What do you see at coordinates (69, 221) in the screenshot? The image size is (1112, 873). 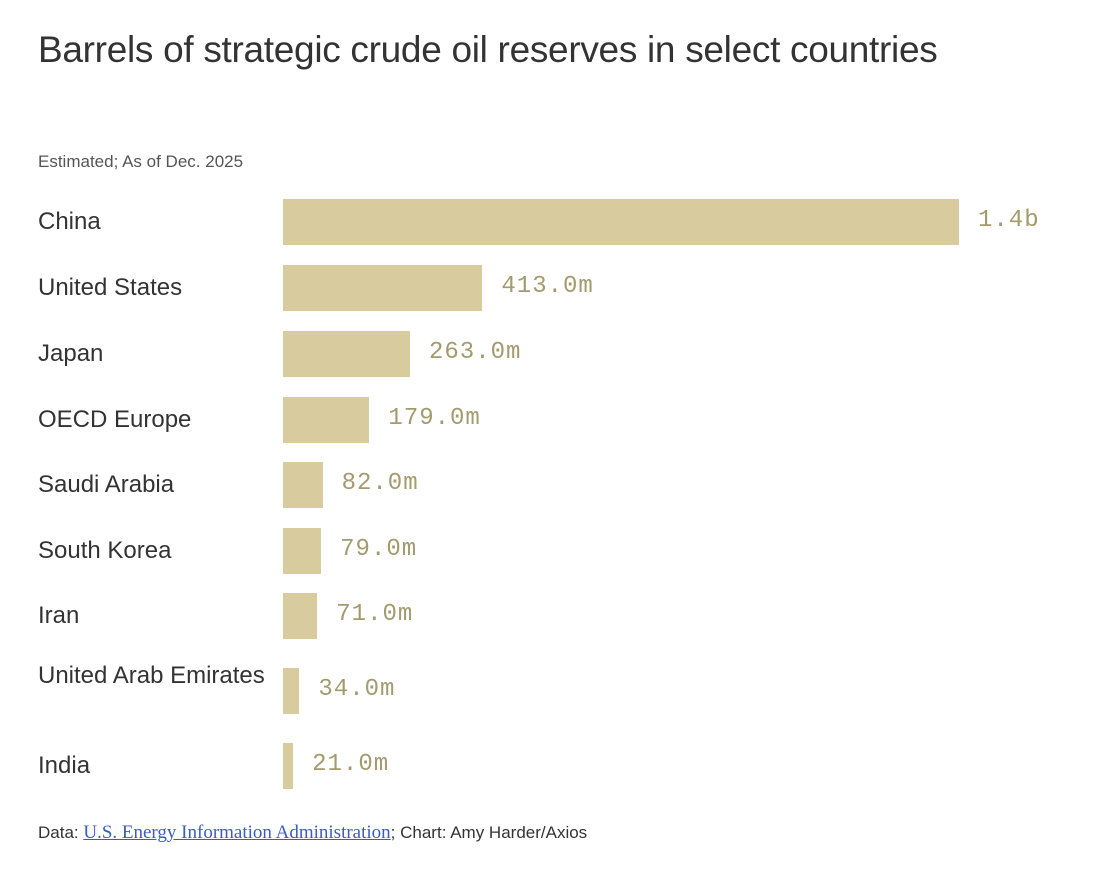 I see `category-label: China` at bounding box center [69, 221].